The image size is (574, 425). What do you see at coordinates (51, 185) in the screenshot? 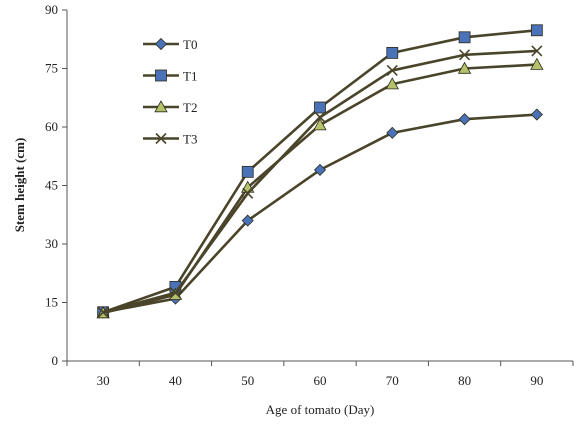
I see `y-tick-label: 45` at bounding box center [51, 185].